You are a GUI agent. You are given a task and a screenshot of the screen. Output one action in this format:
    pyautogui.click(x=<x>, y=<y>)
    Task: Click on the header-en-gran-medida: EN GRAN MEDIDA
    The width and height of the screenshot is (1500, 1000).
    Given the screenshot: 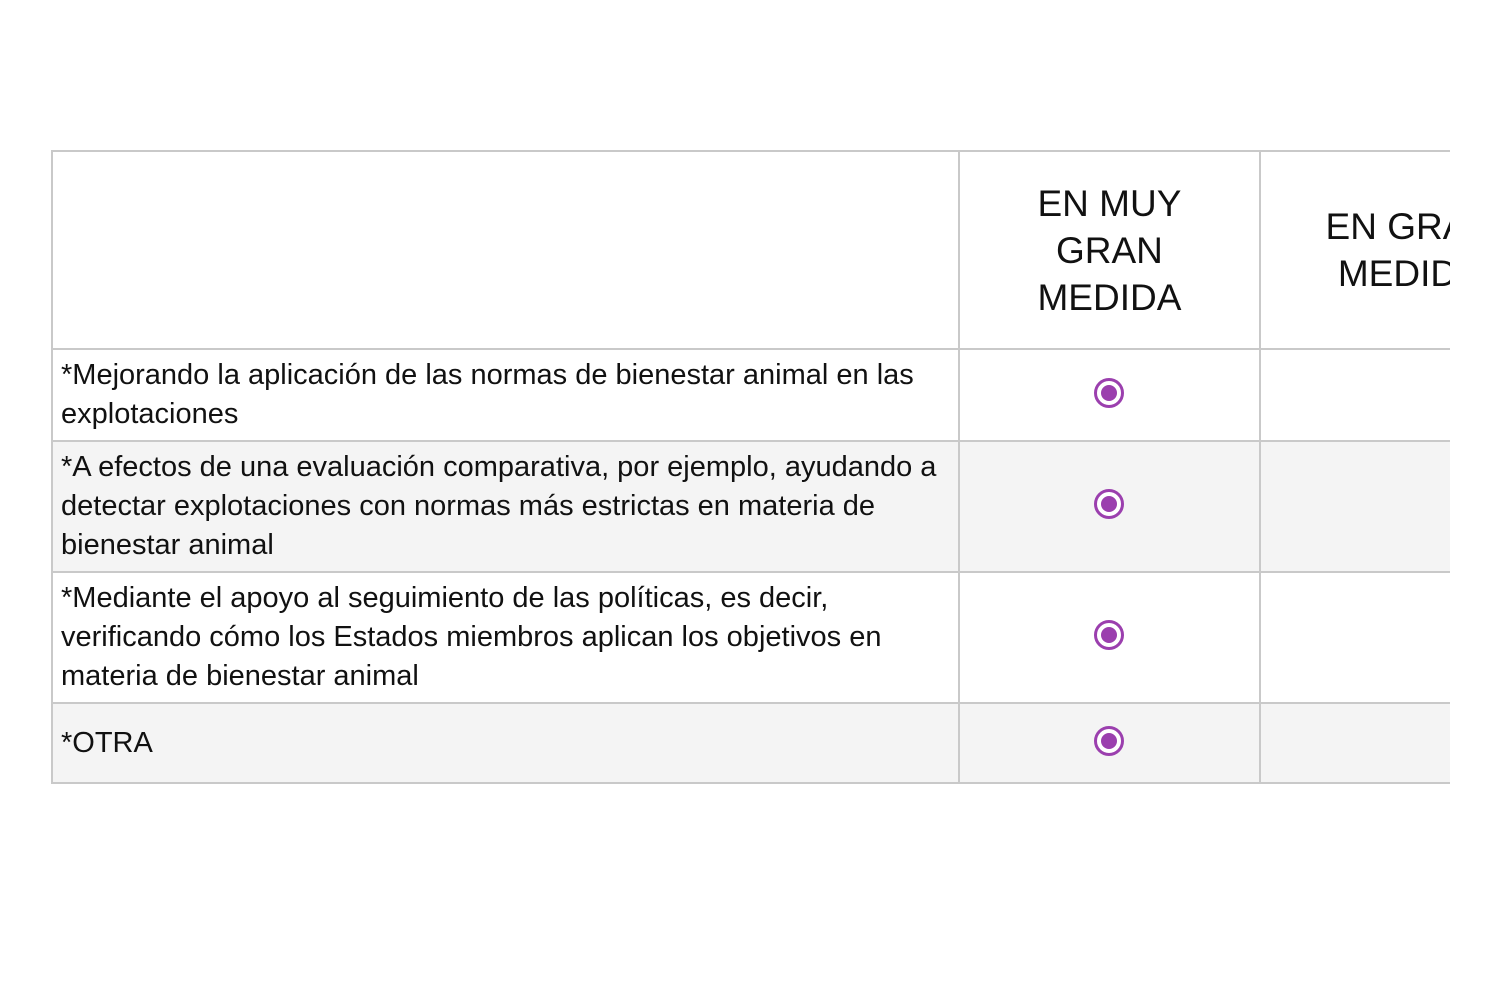 What is the action you would take?
    pyautogui.click(x=1354, y=250)
    